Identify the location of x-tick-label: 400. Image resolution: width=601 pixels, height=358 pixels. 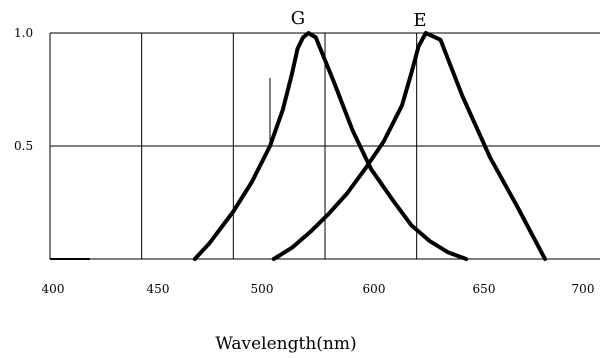
(53, 289).